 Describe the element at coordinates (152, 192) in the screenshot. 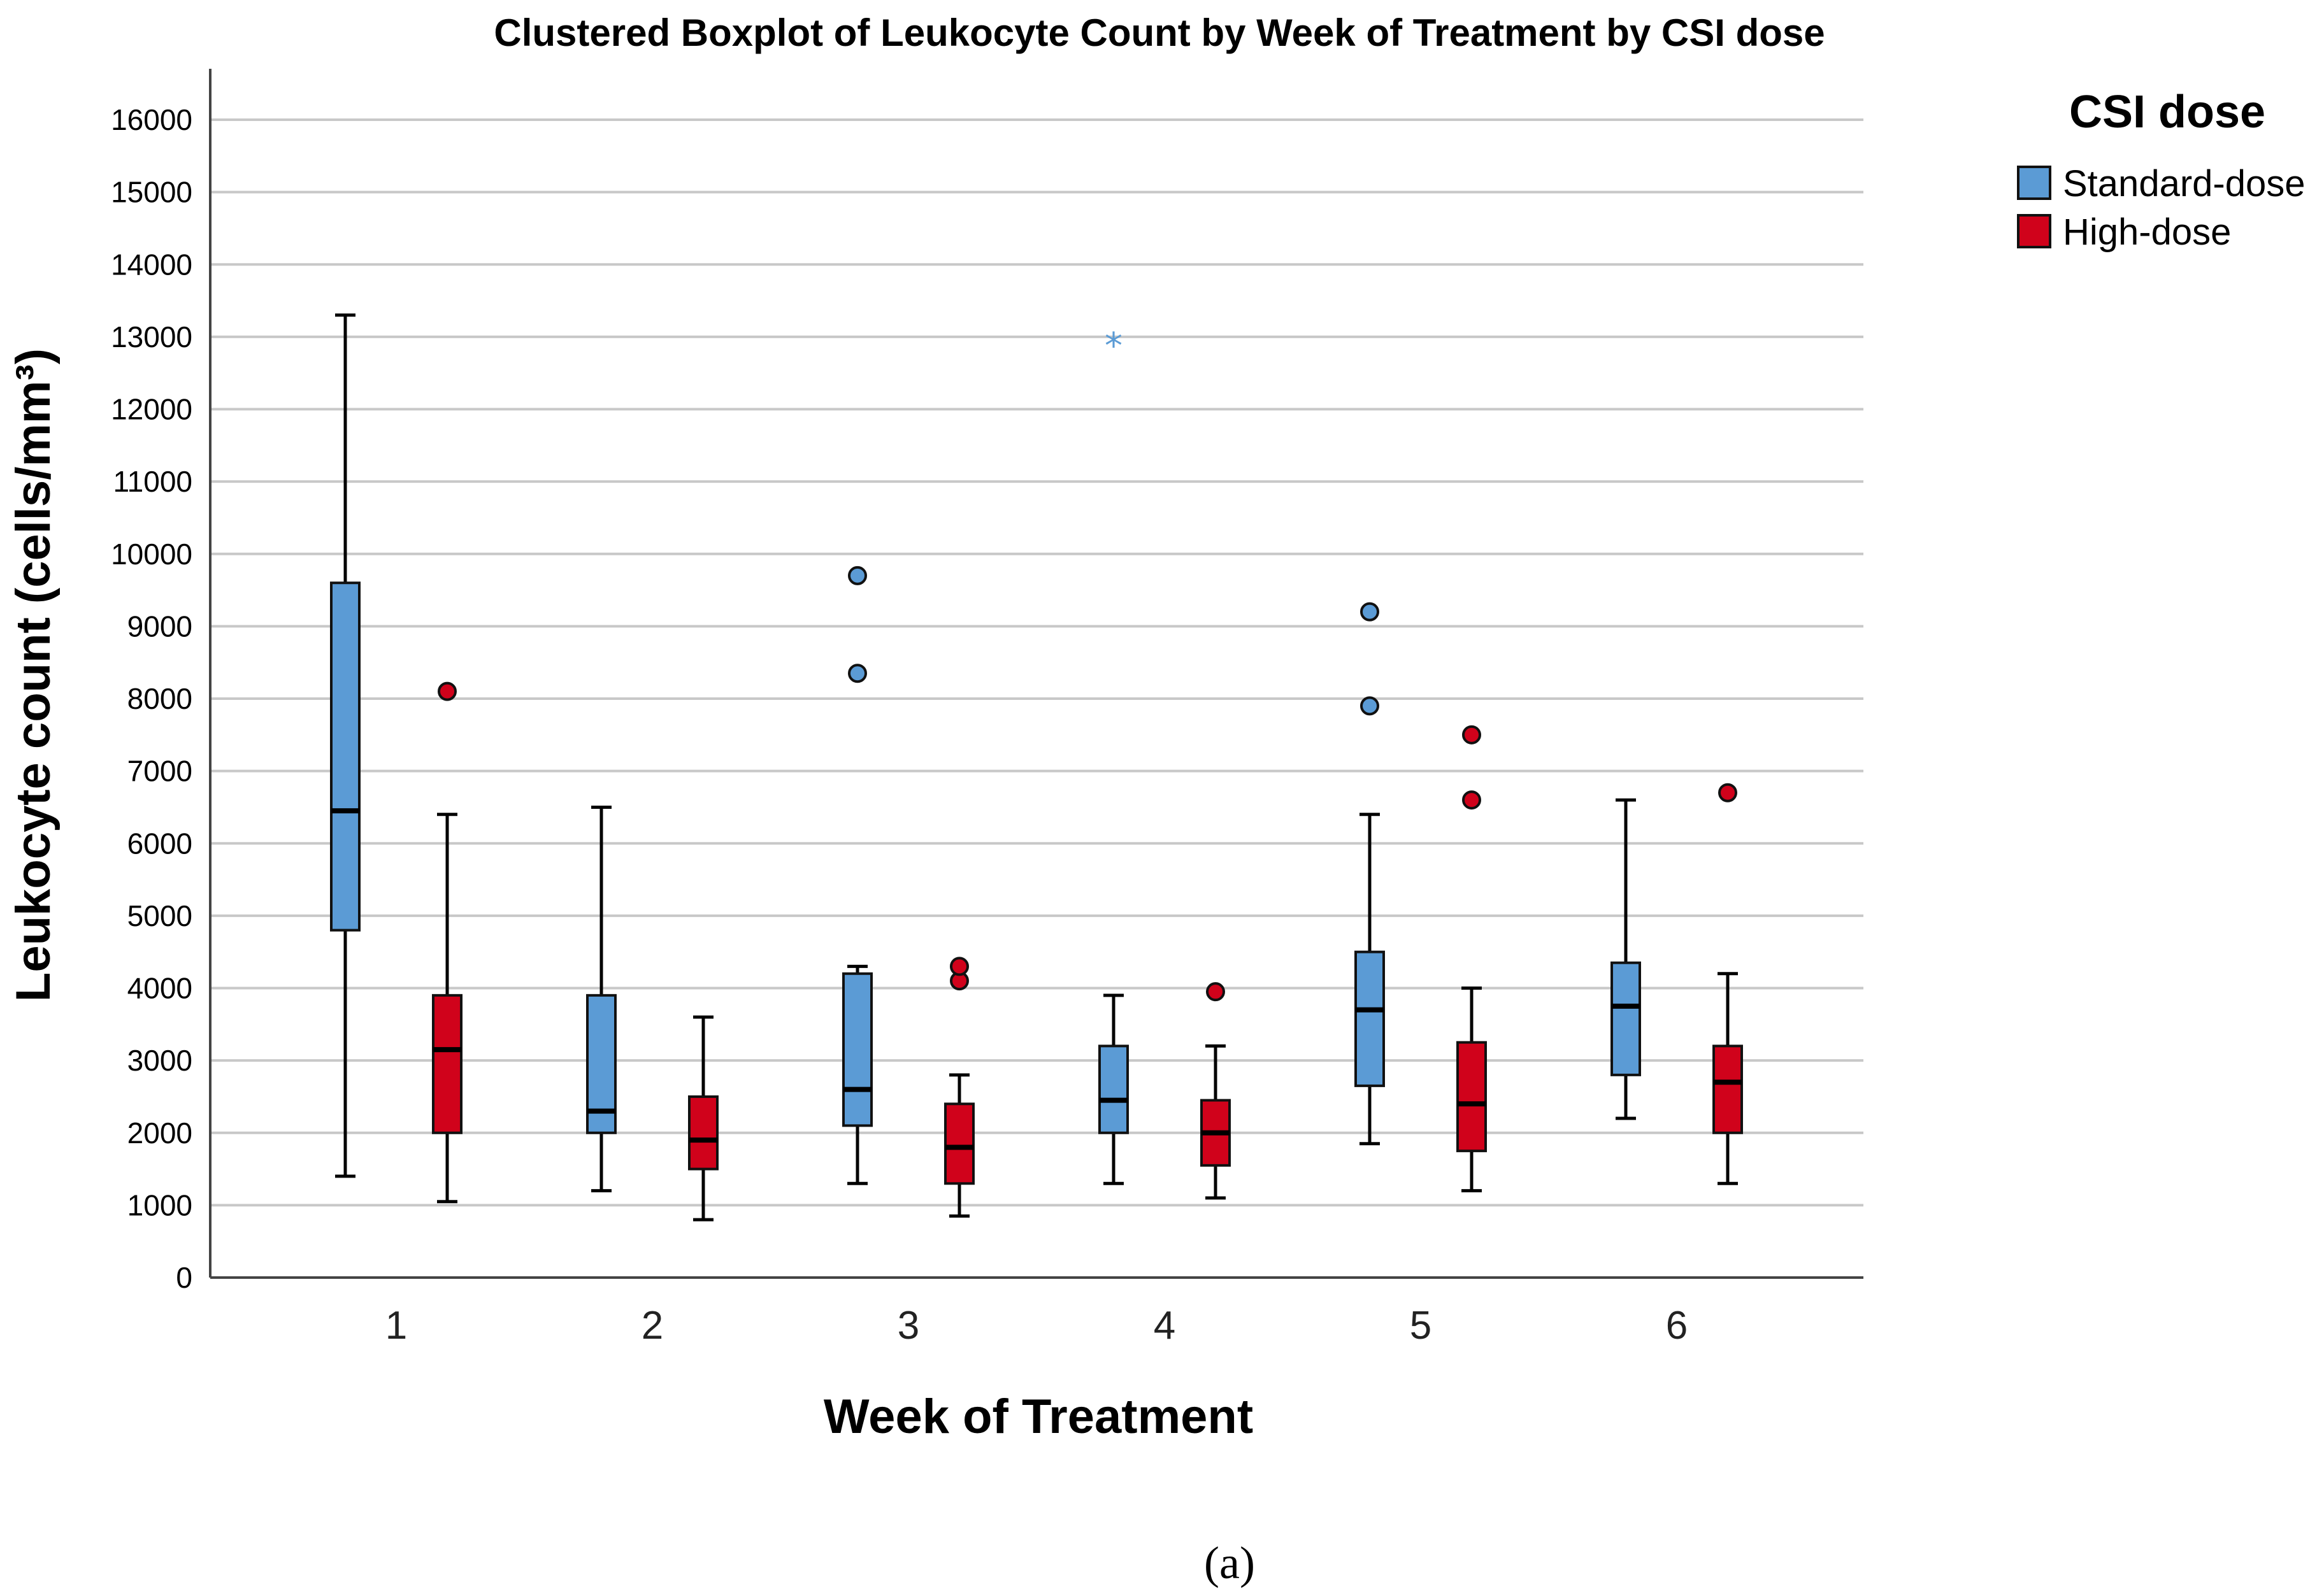

I see `y-tick-label-15000: 15000` at that location.